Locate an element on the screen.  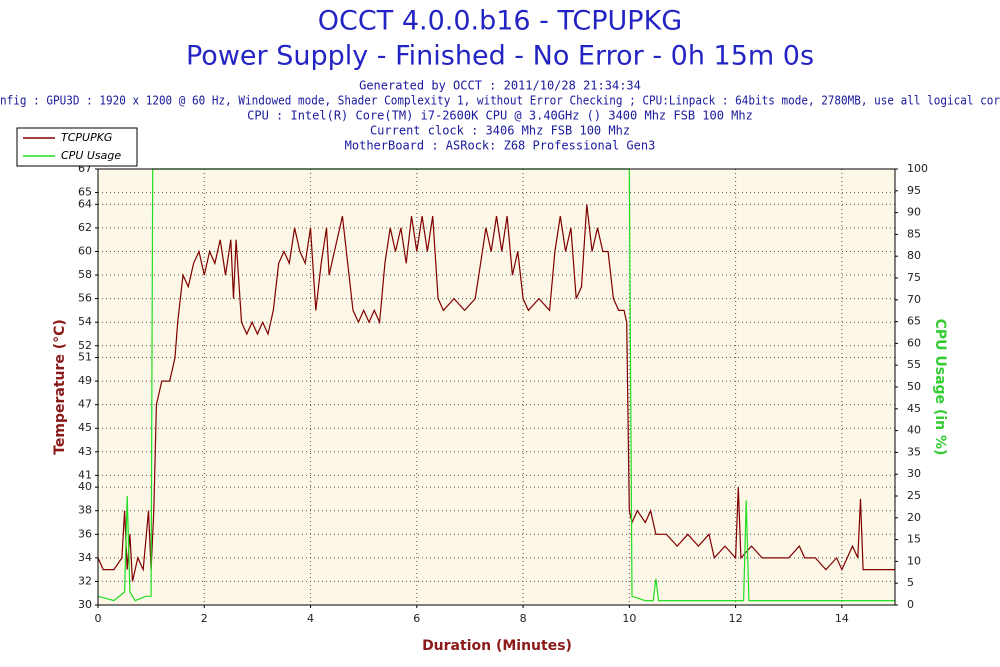
y-tick-label: 30 is located at coordinates (85, 604).